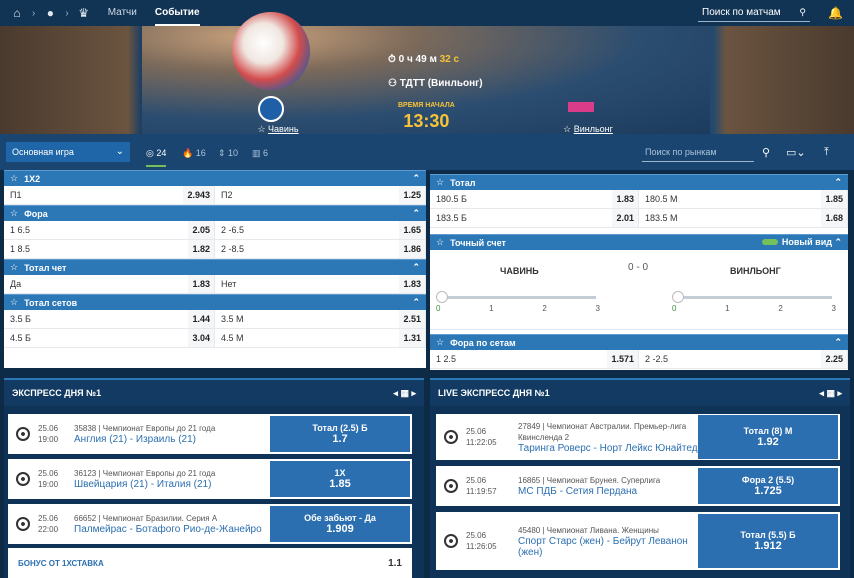 The width and height of the screenshot is (854, 578). Describe the element at coordinates (168, 529) in the screenshot. I see `express-match-link: Палмейрас - Ботафого Рио-де-Жанейро` at that location.